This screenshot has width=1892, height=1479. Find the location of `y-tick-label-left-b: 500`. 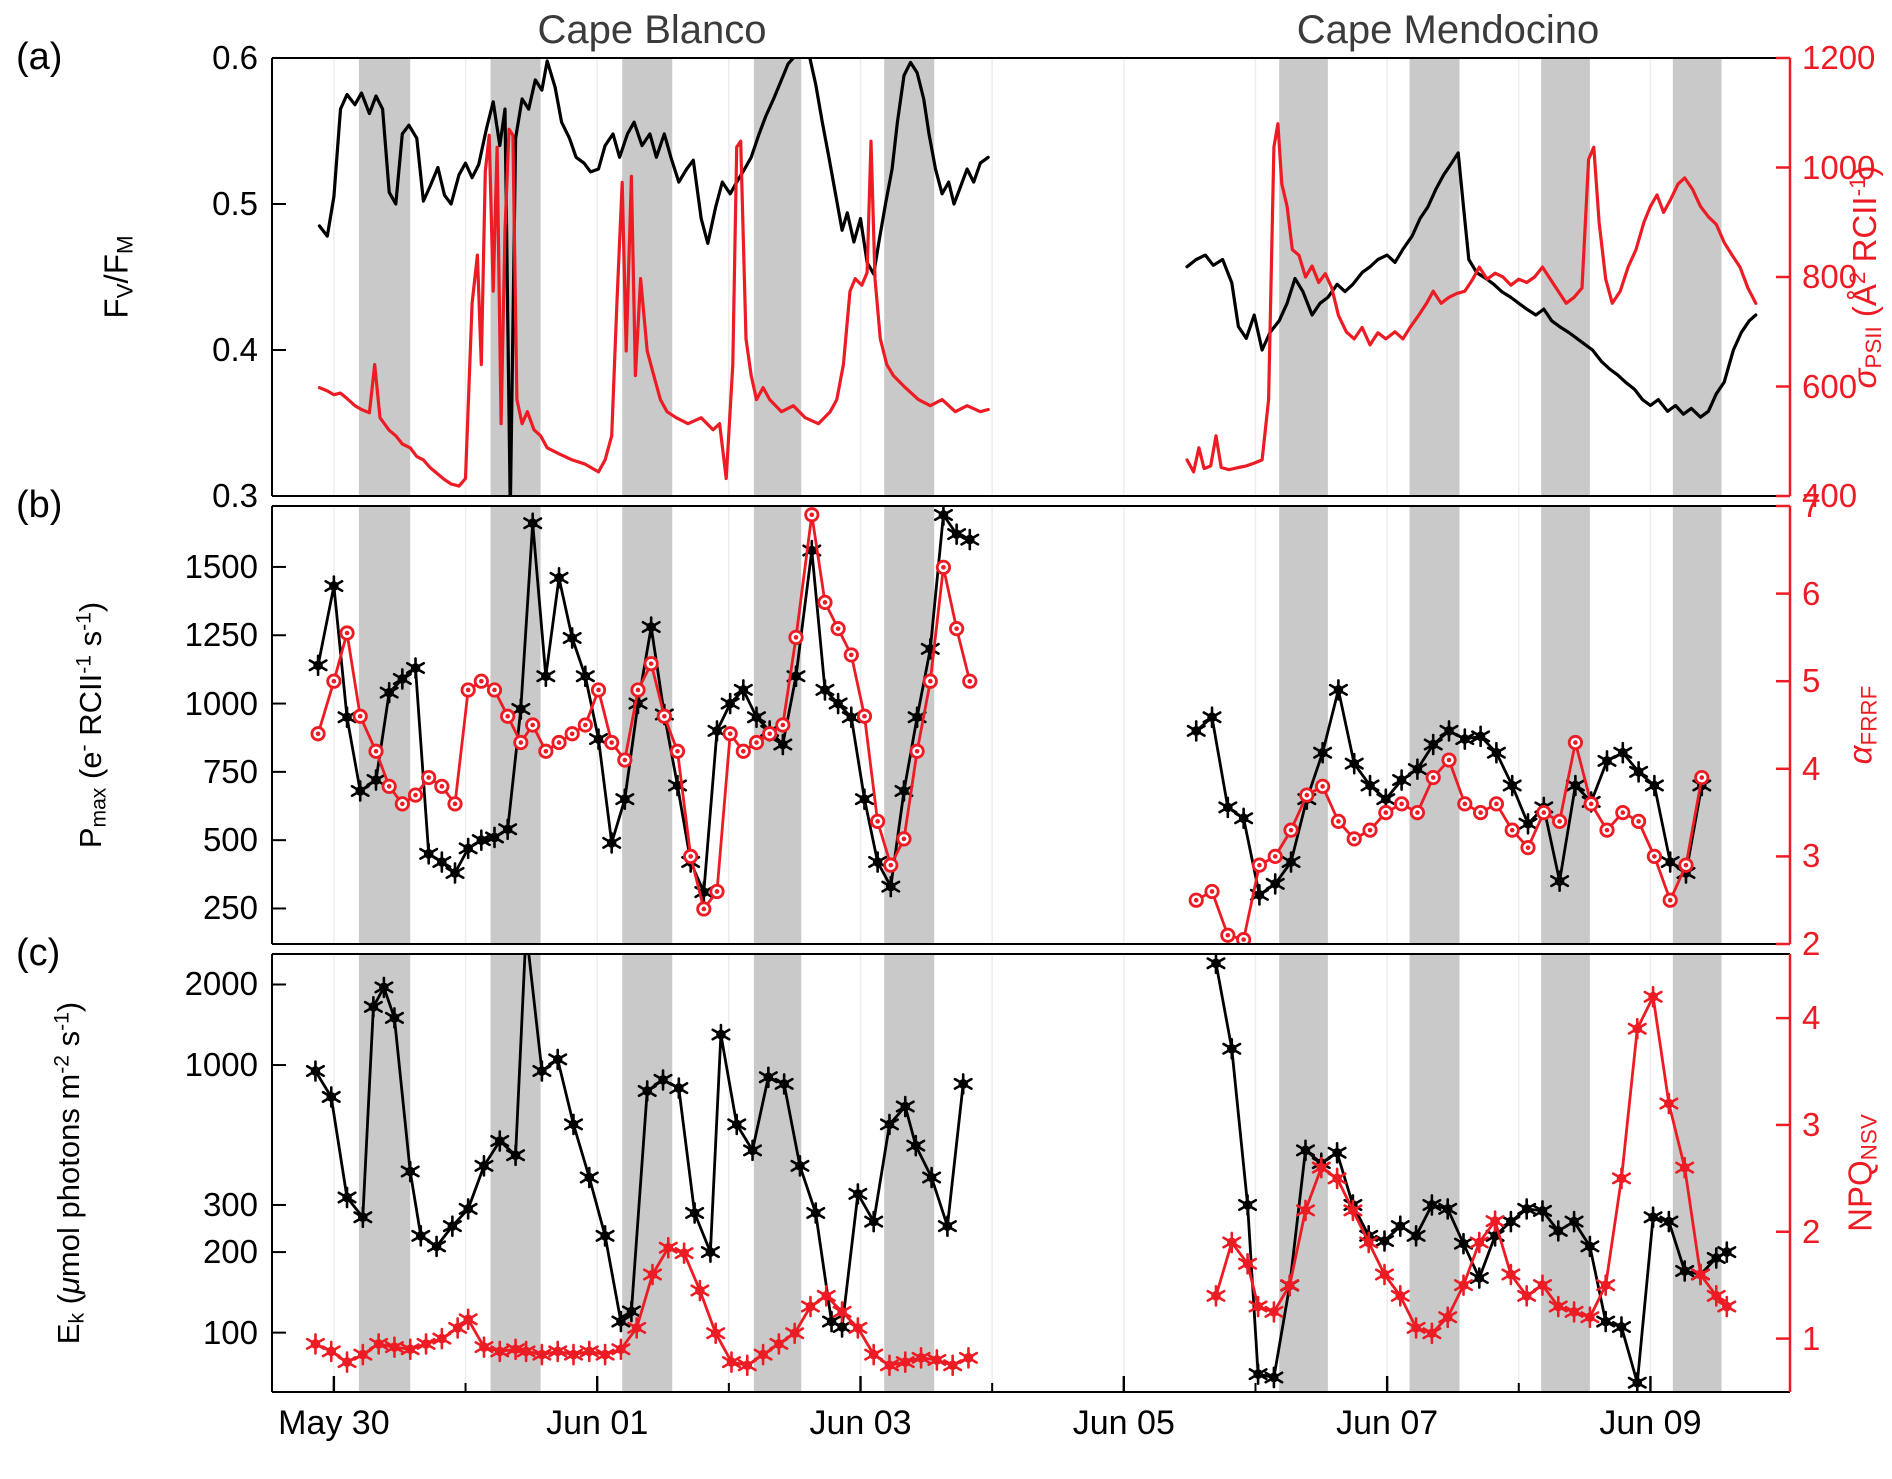

y-tick-label-left-b: 500 is located at coordinates (230, 840).